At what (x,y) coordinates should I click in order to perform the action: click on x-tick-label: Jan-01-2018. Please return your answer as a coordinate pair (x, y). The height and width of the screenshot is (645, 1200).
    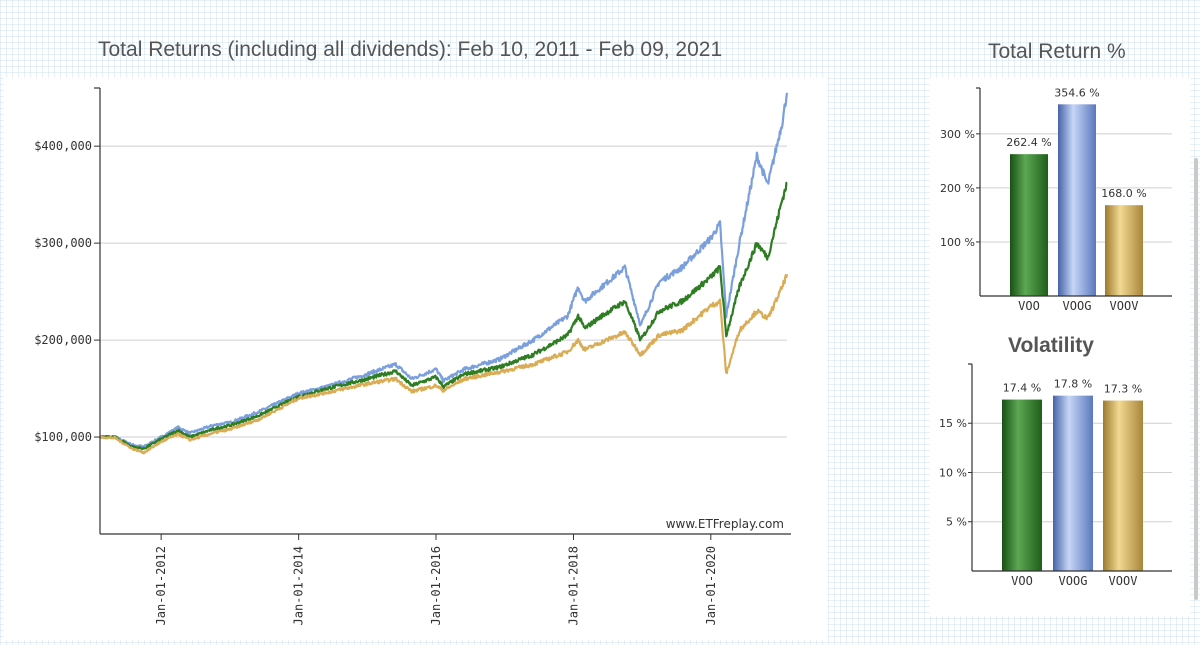
    Looking at the image, I should click on (573, 585).